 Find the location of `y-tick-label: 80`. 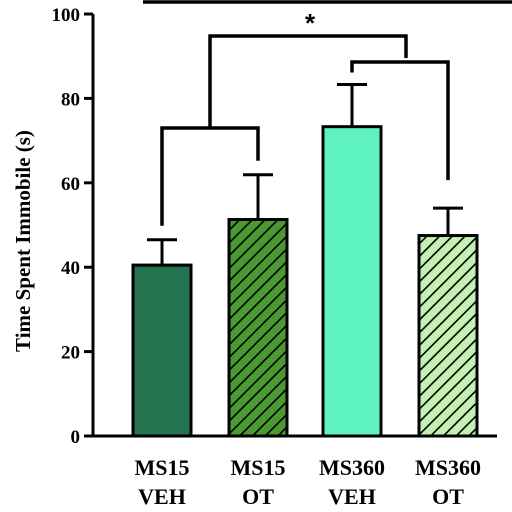

y-tick-label: 80 is located at coordinates (70, 99).